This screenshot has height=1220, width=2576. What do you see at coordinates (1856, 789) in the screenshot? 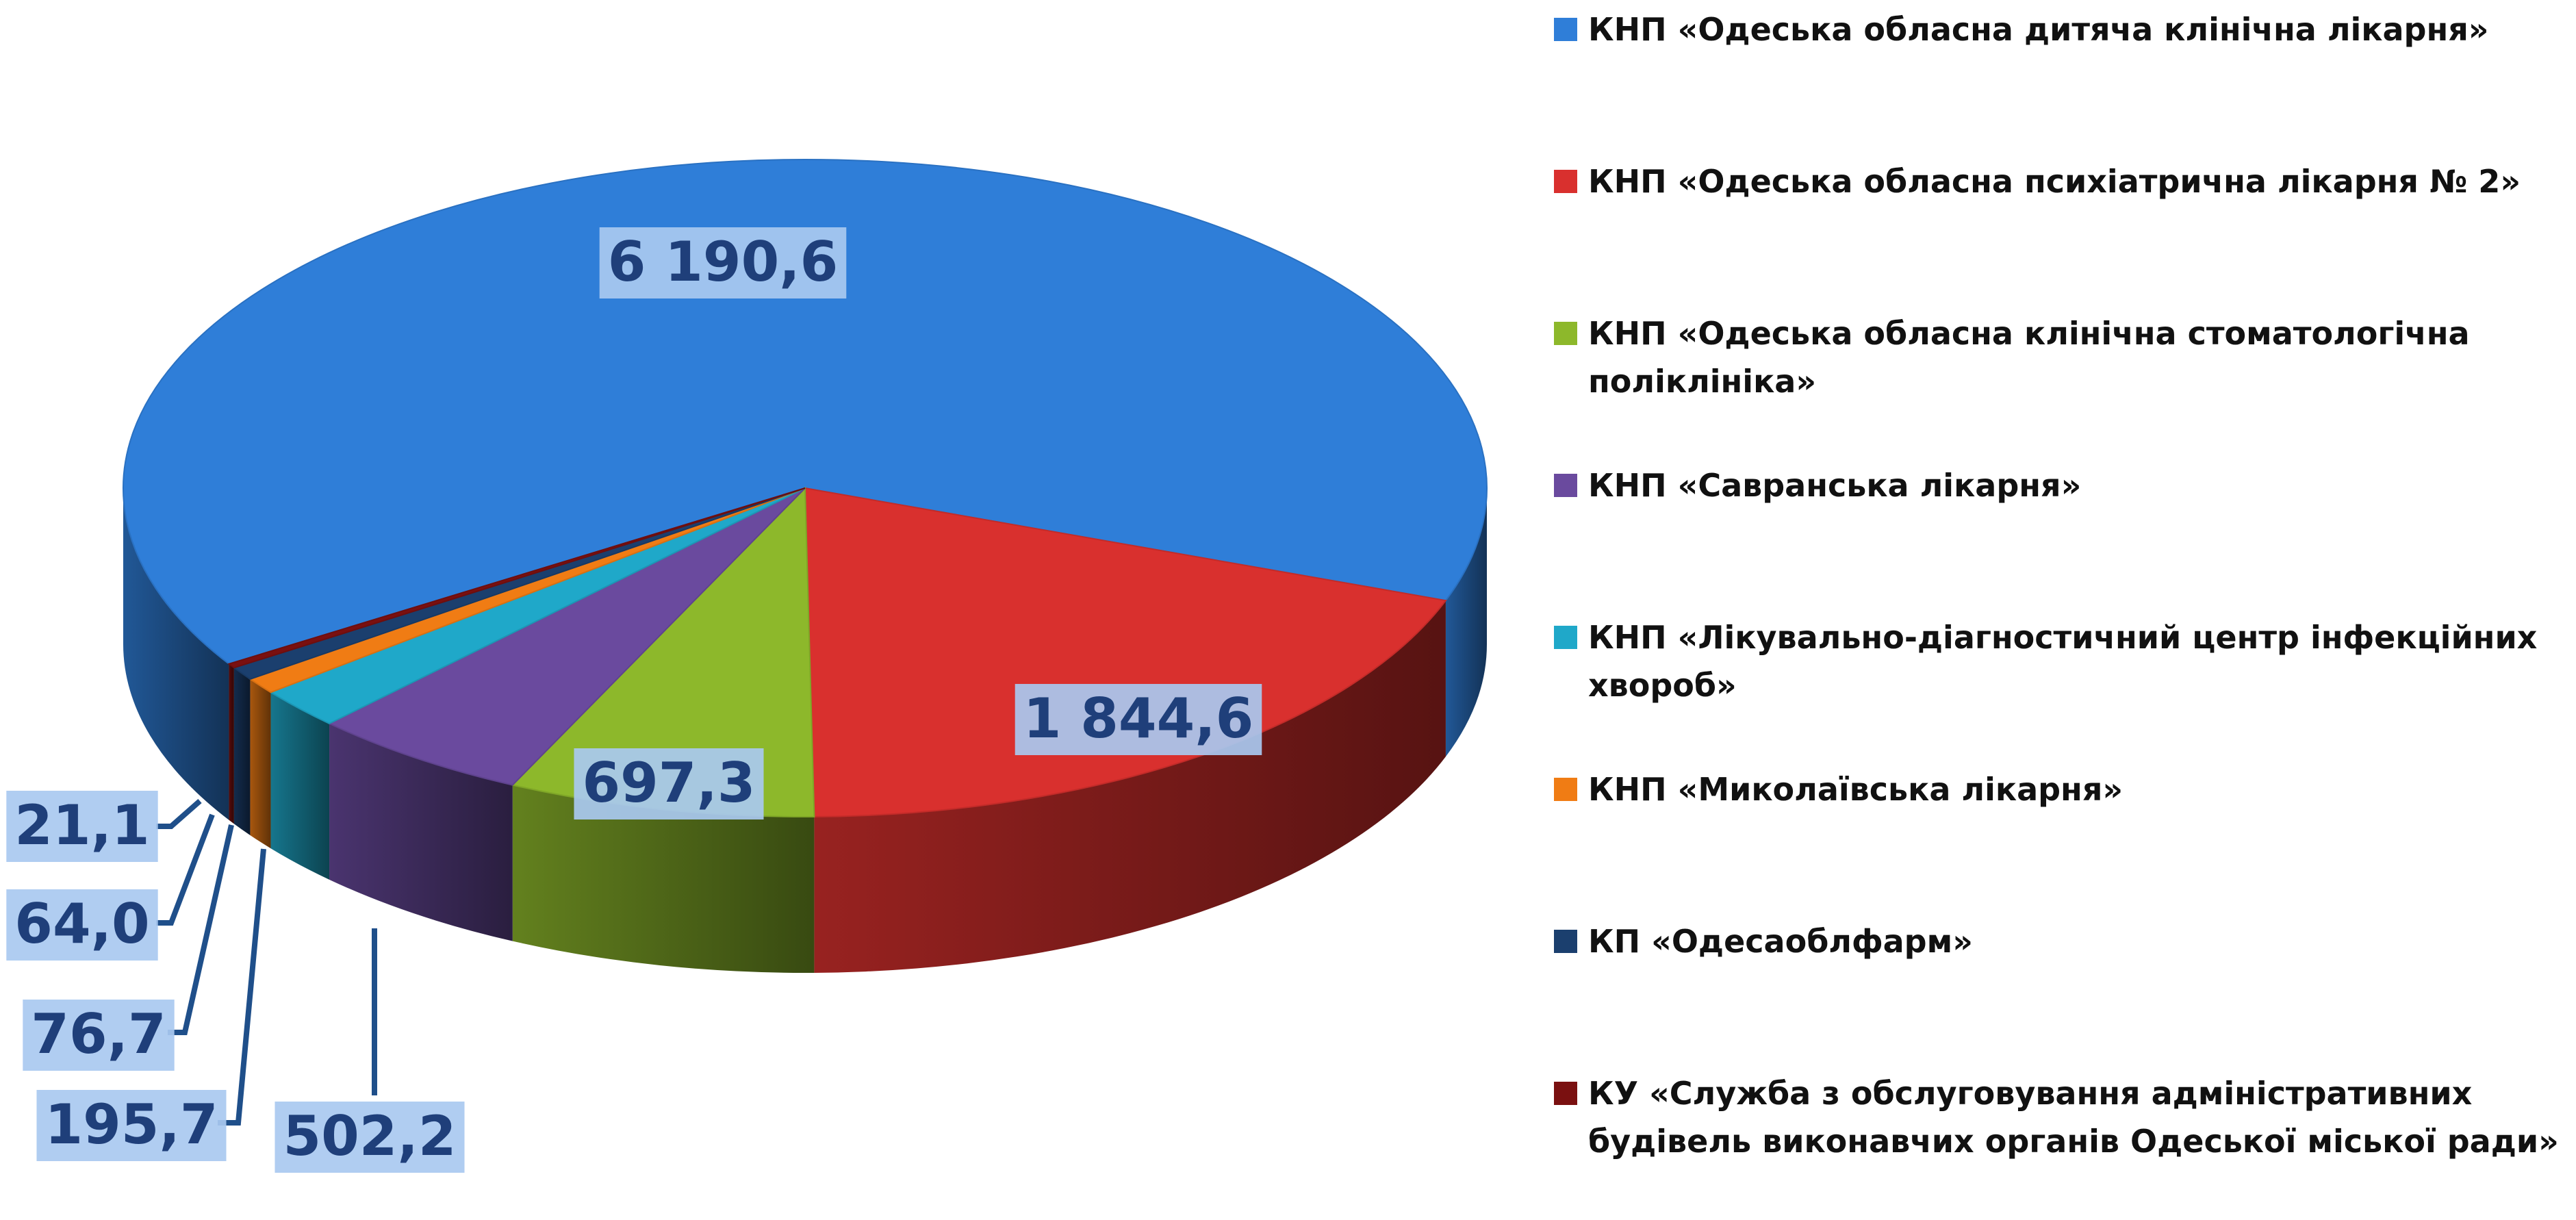
I see `legend-label: КНП «Миколаївська лікарня»` at bounding box center [1856, 789].